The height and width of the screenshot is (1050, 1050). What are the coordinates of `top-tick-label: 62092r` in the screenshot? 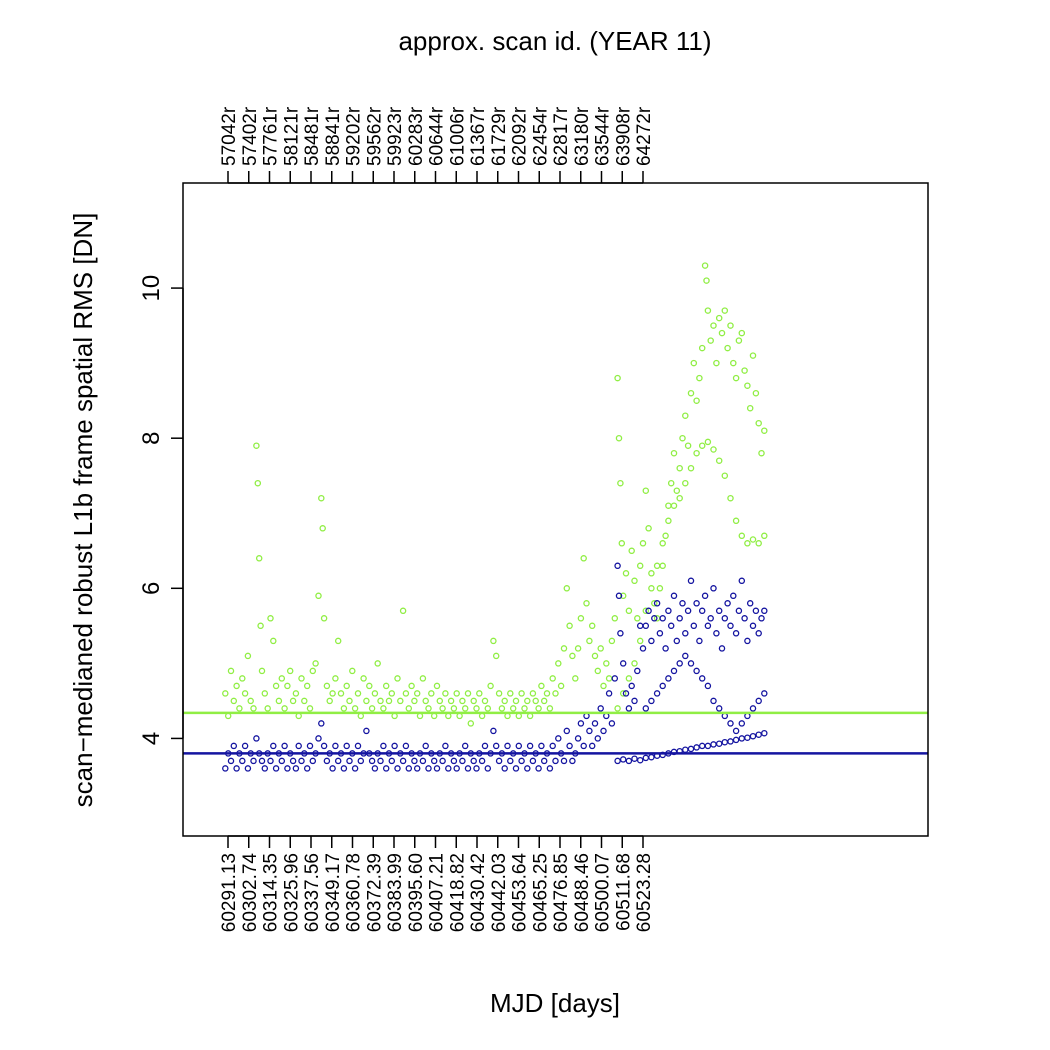 It's located at (520, 136).